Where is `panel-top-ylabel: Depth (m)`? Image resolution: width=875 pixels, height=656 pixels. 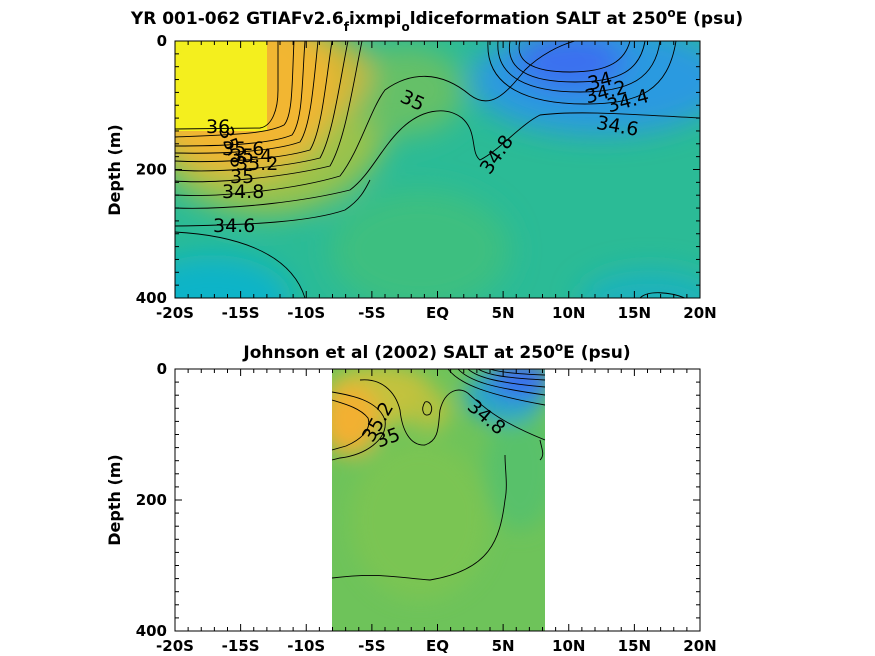
panel-top-ylabel: Depth (m) is located at coordinates (114, 170).